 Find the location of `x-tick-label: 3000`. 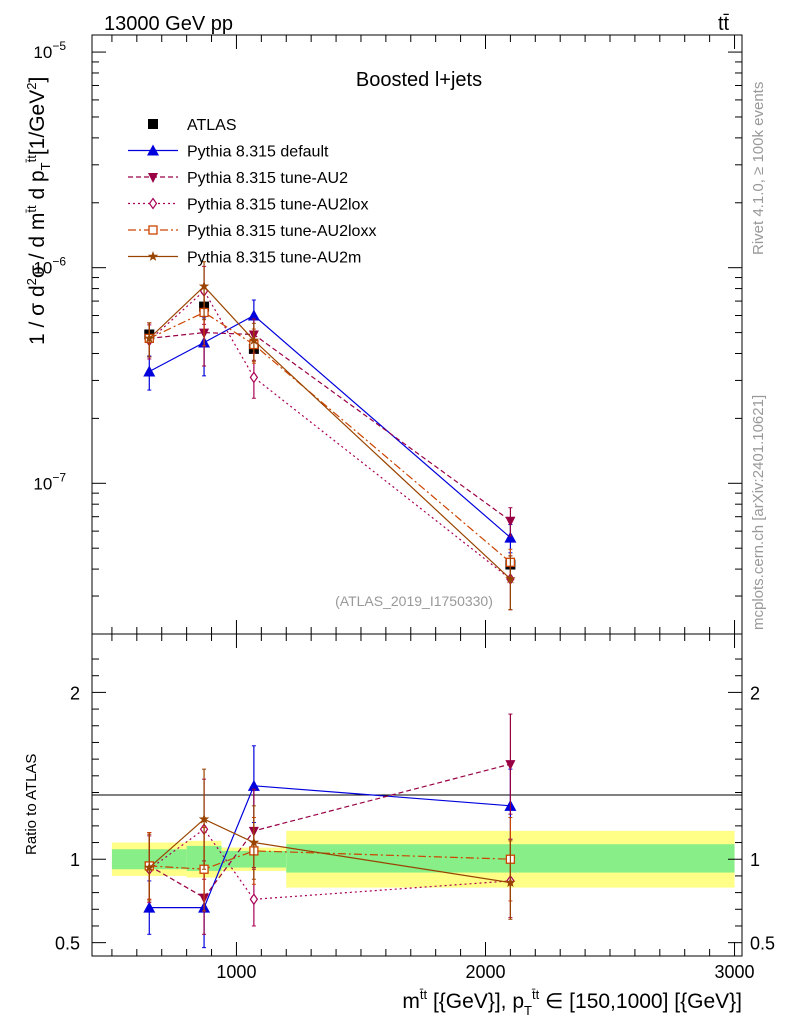

x-tick-label: 3000 is located at coordinates (735, 972).